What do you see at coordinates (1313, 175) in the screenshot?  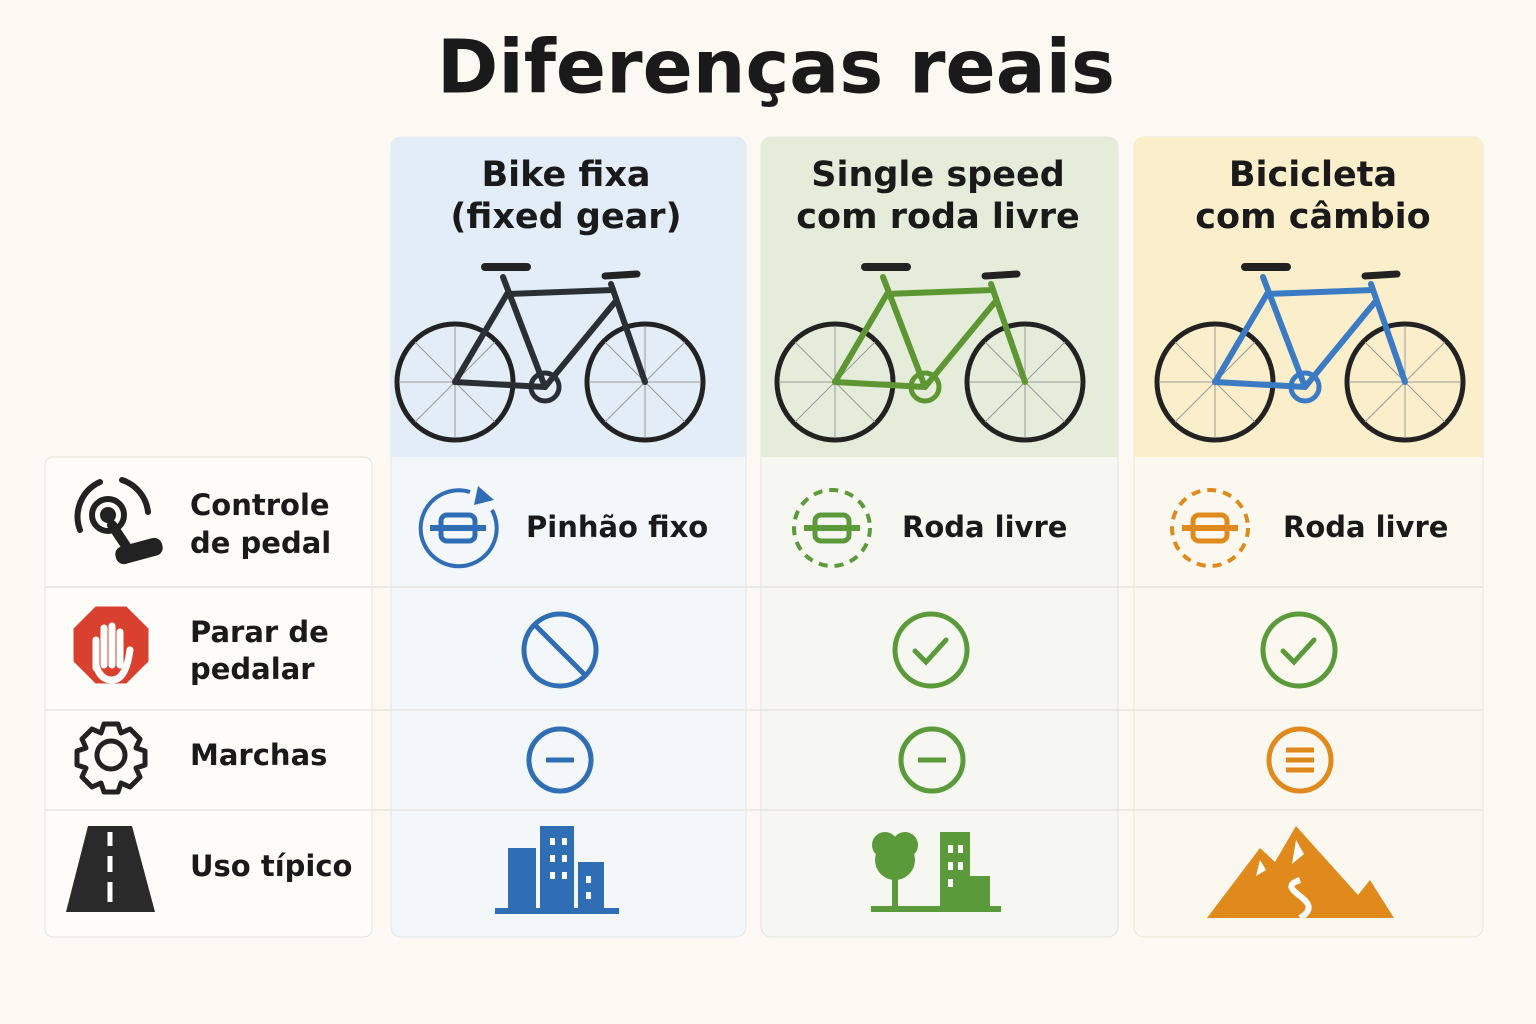 I see `column-title: Bicicleta` at bounding box center [1313, 175].